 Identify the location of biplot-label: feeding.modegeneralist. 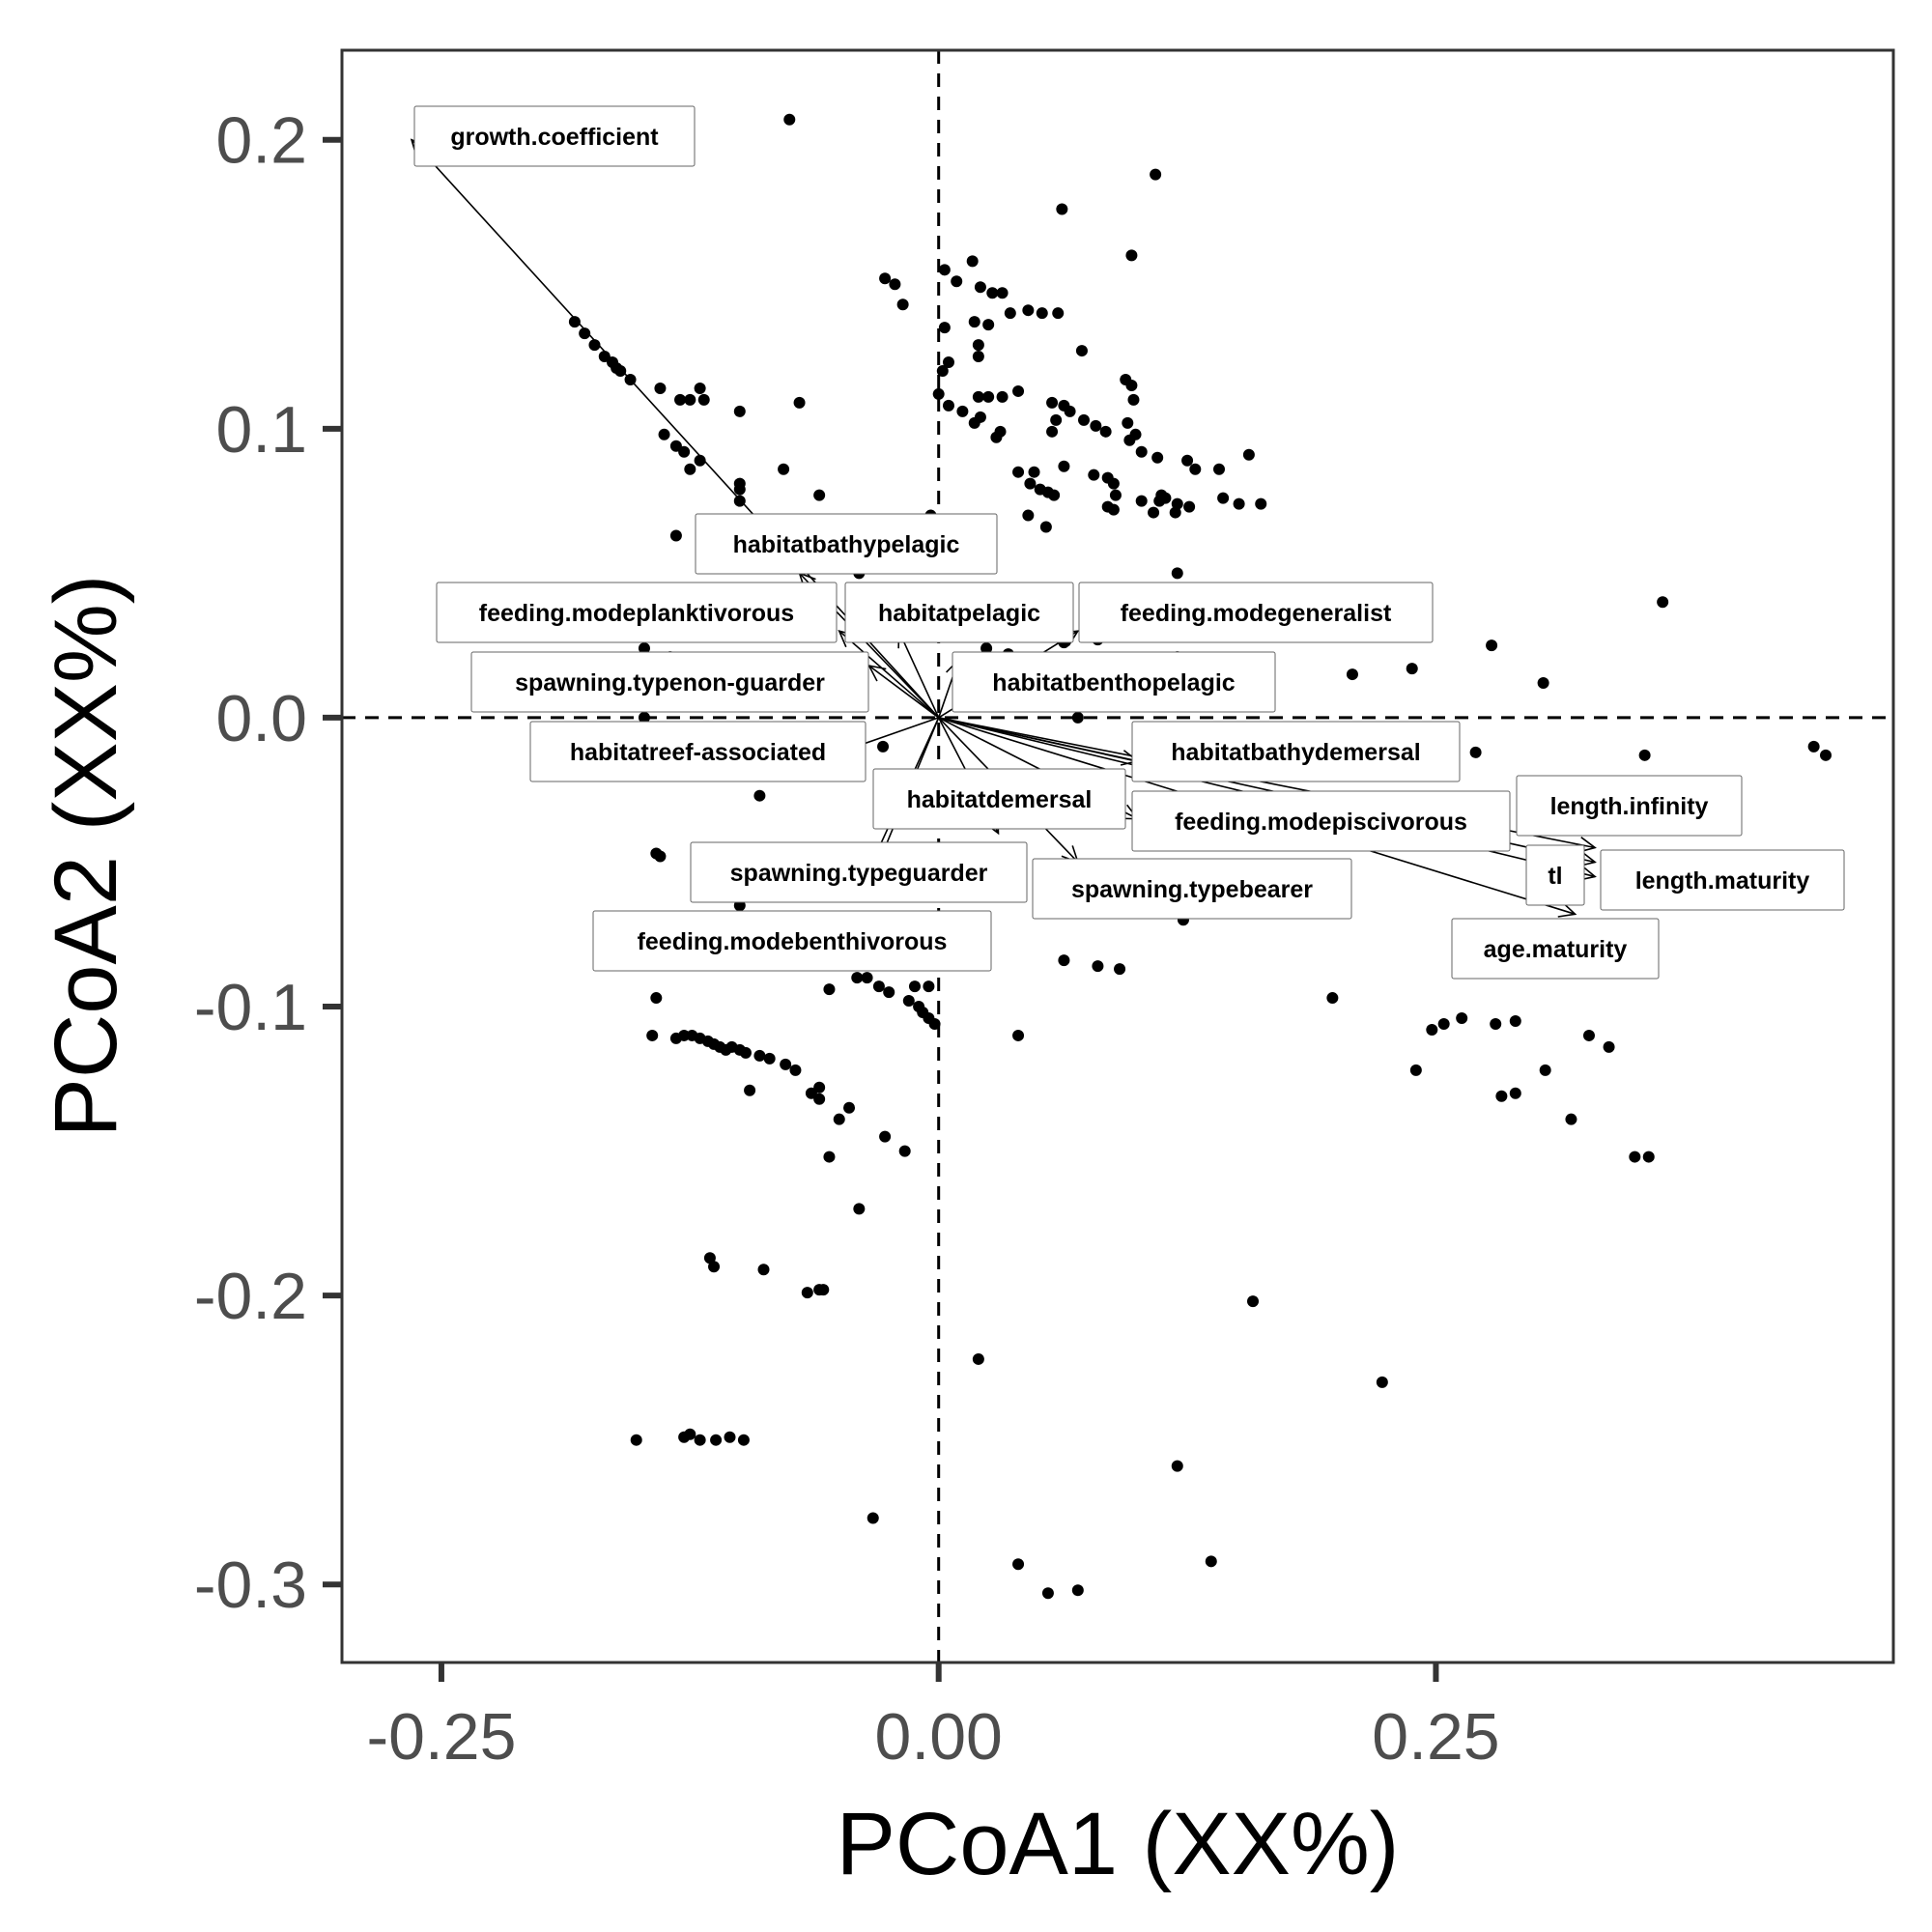
(1256, 612).